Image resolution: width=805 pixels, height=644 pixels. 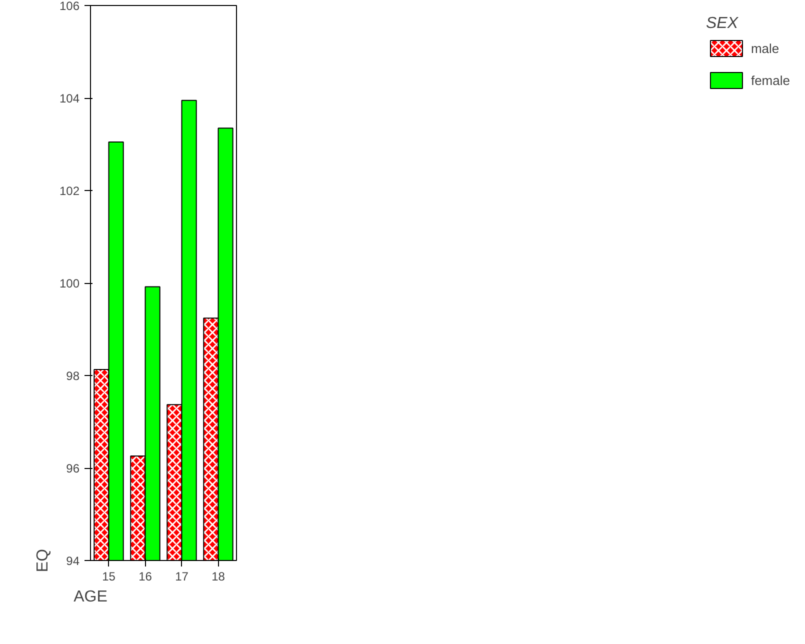 I want to click on x-tick-label: 15, so click(x=109, y=577).